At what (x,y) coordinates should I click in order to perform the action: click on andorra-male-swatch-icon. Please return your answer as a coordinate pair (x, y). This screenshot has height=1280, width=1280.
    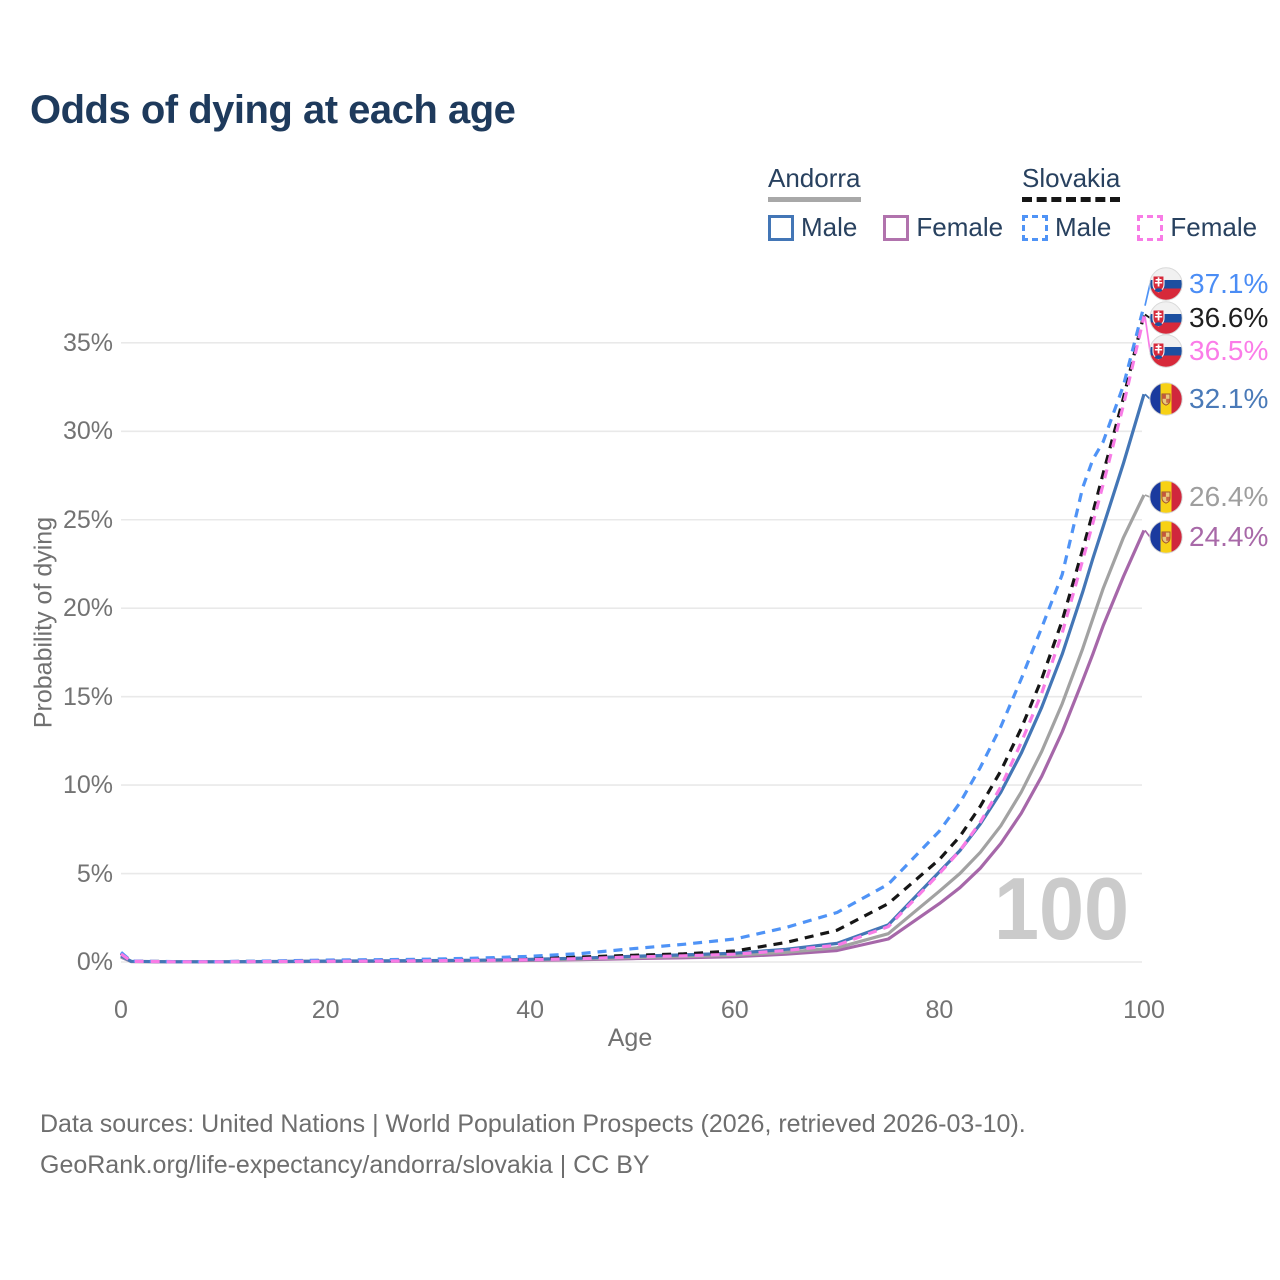
    Looking at the image, I should click on (781, 227).